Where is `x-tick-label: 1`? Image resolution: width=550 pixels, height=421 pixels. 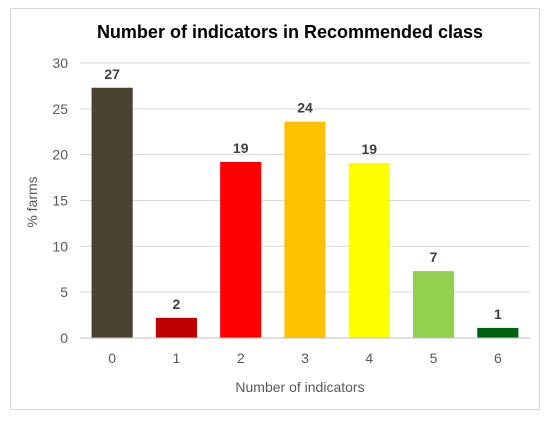 x-tick-label: 1 is located at coordinates (177, 358).